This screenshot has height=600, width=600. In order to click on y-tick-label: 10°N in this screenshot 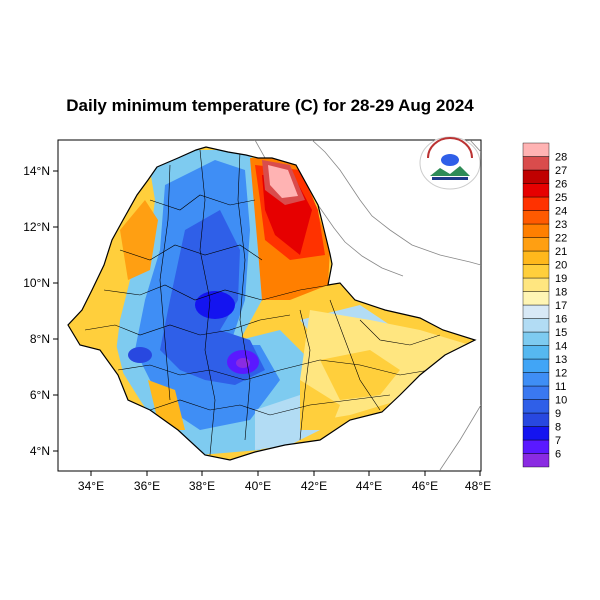, I will do `click(36, 283)`.